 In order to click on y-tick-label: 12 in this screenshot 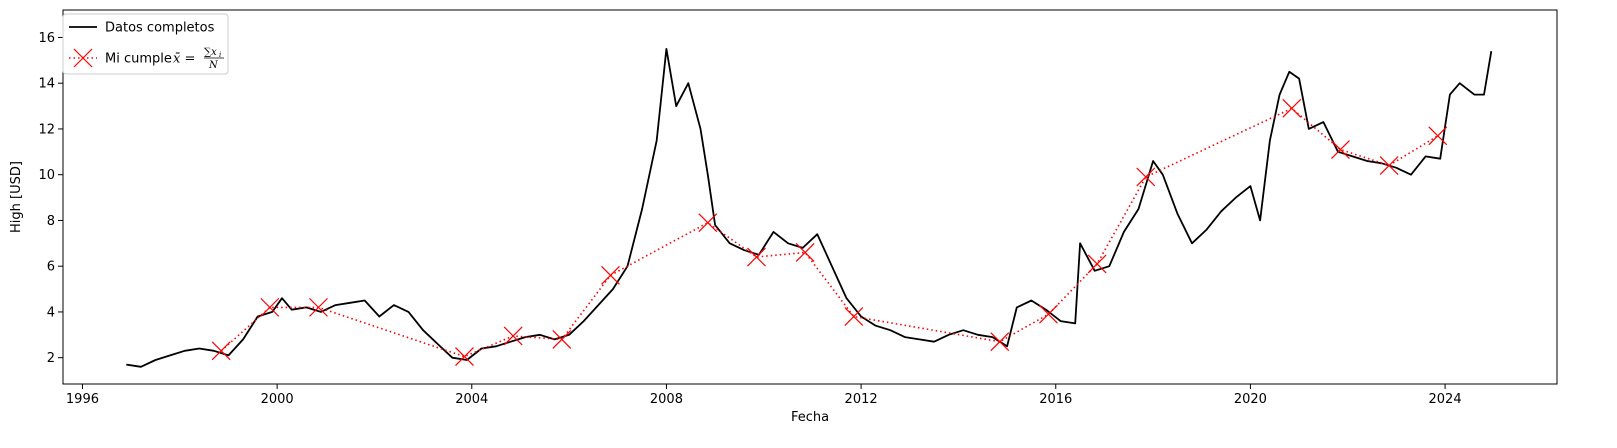, I will do `click(46, 129)`.